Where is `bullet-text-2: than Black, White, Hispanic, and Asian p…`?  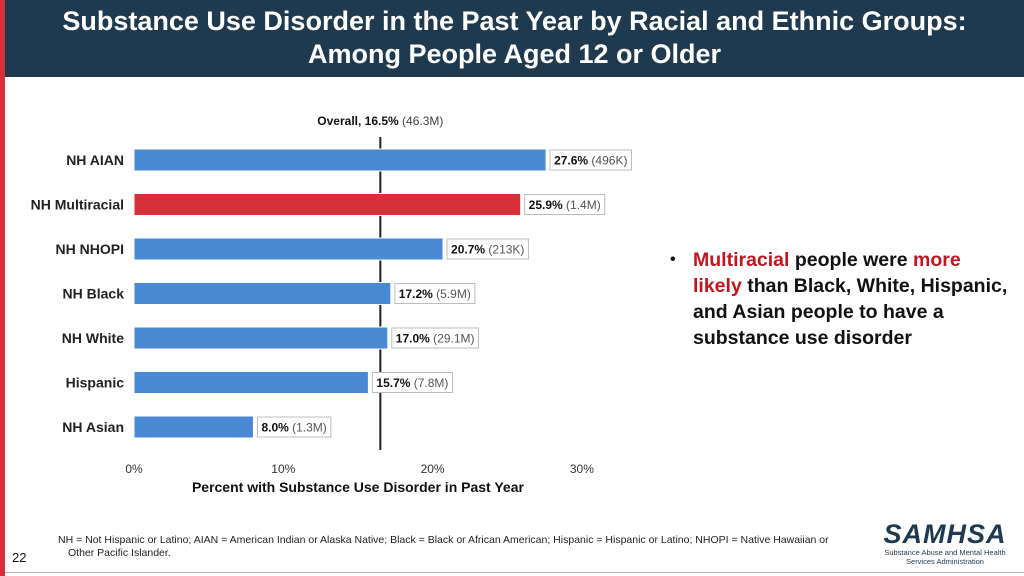 bullet-text-2: than Black, White, Hispanic, and Asian p… is located at coordinates (850, 312).